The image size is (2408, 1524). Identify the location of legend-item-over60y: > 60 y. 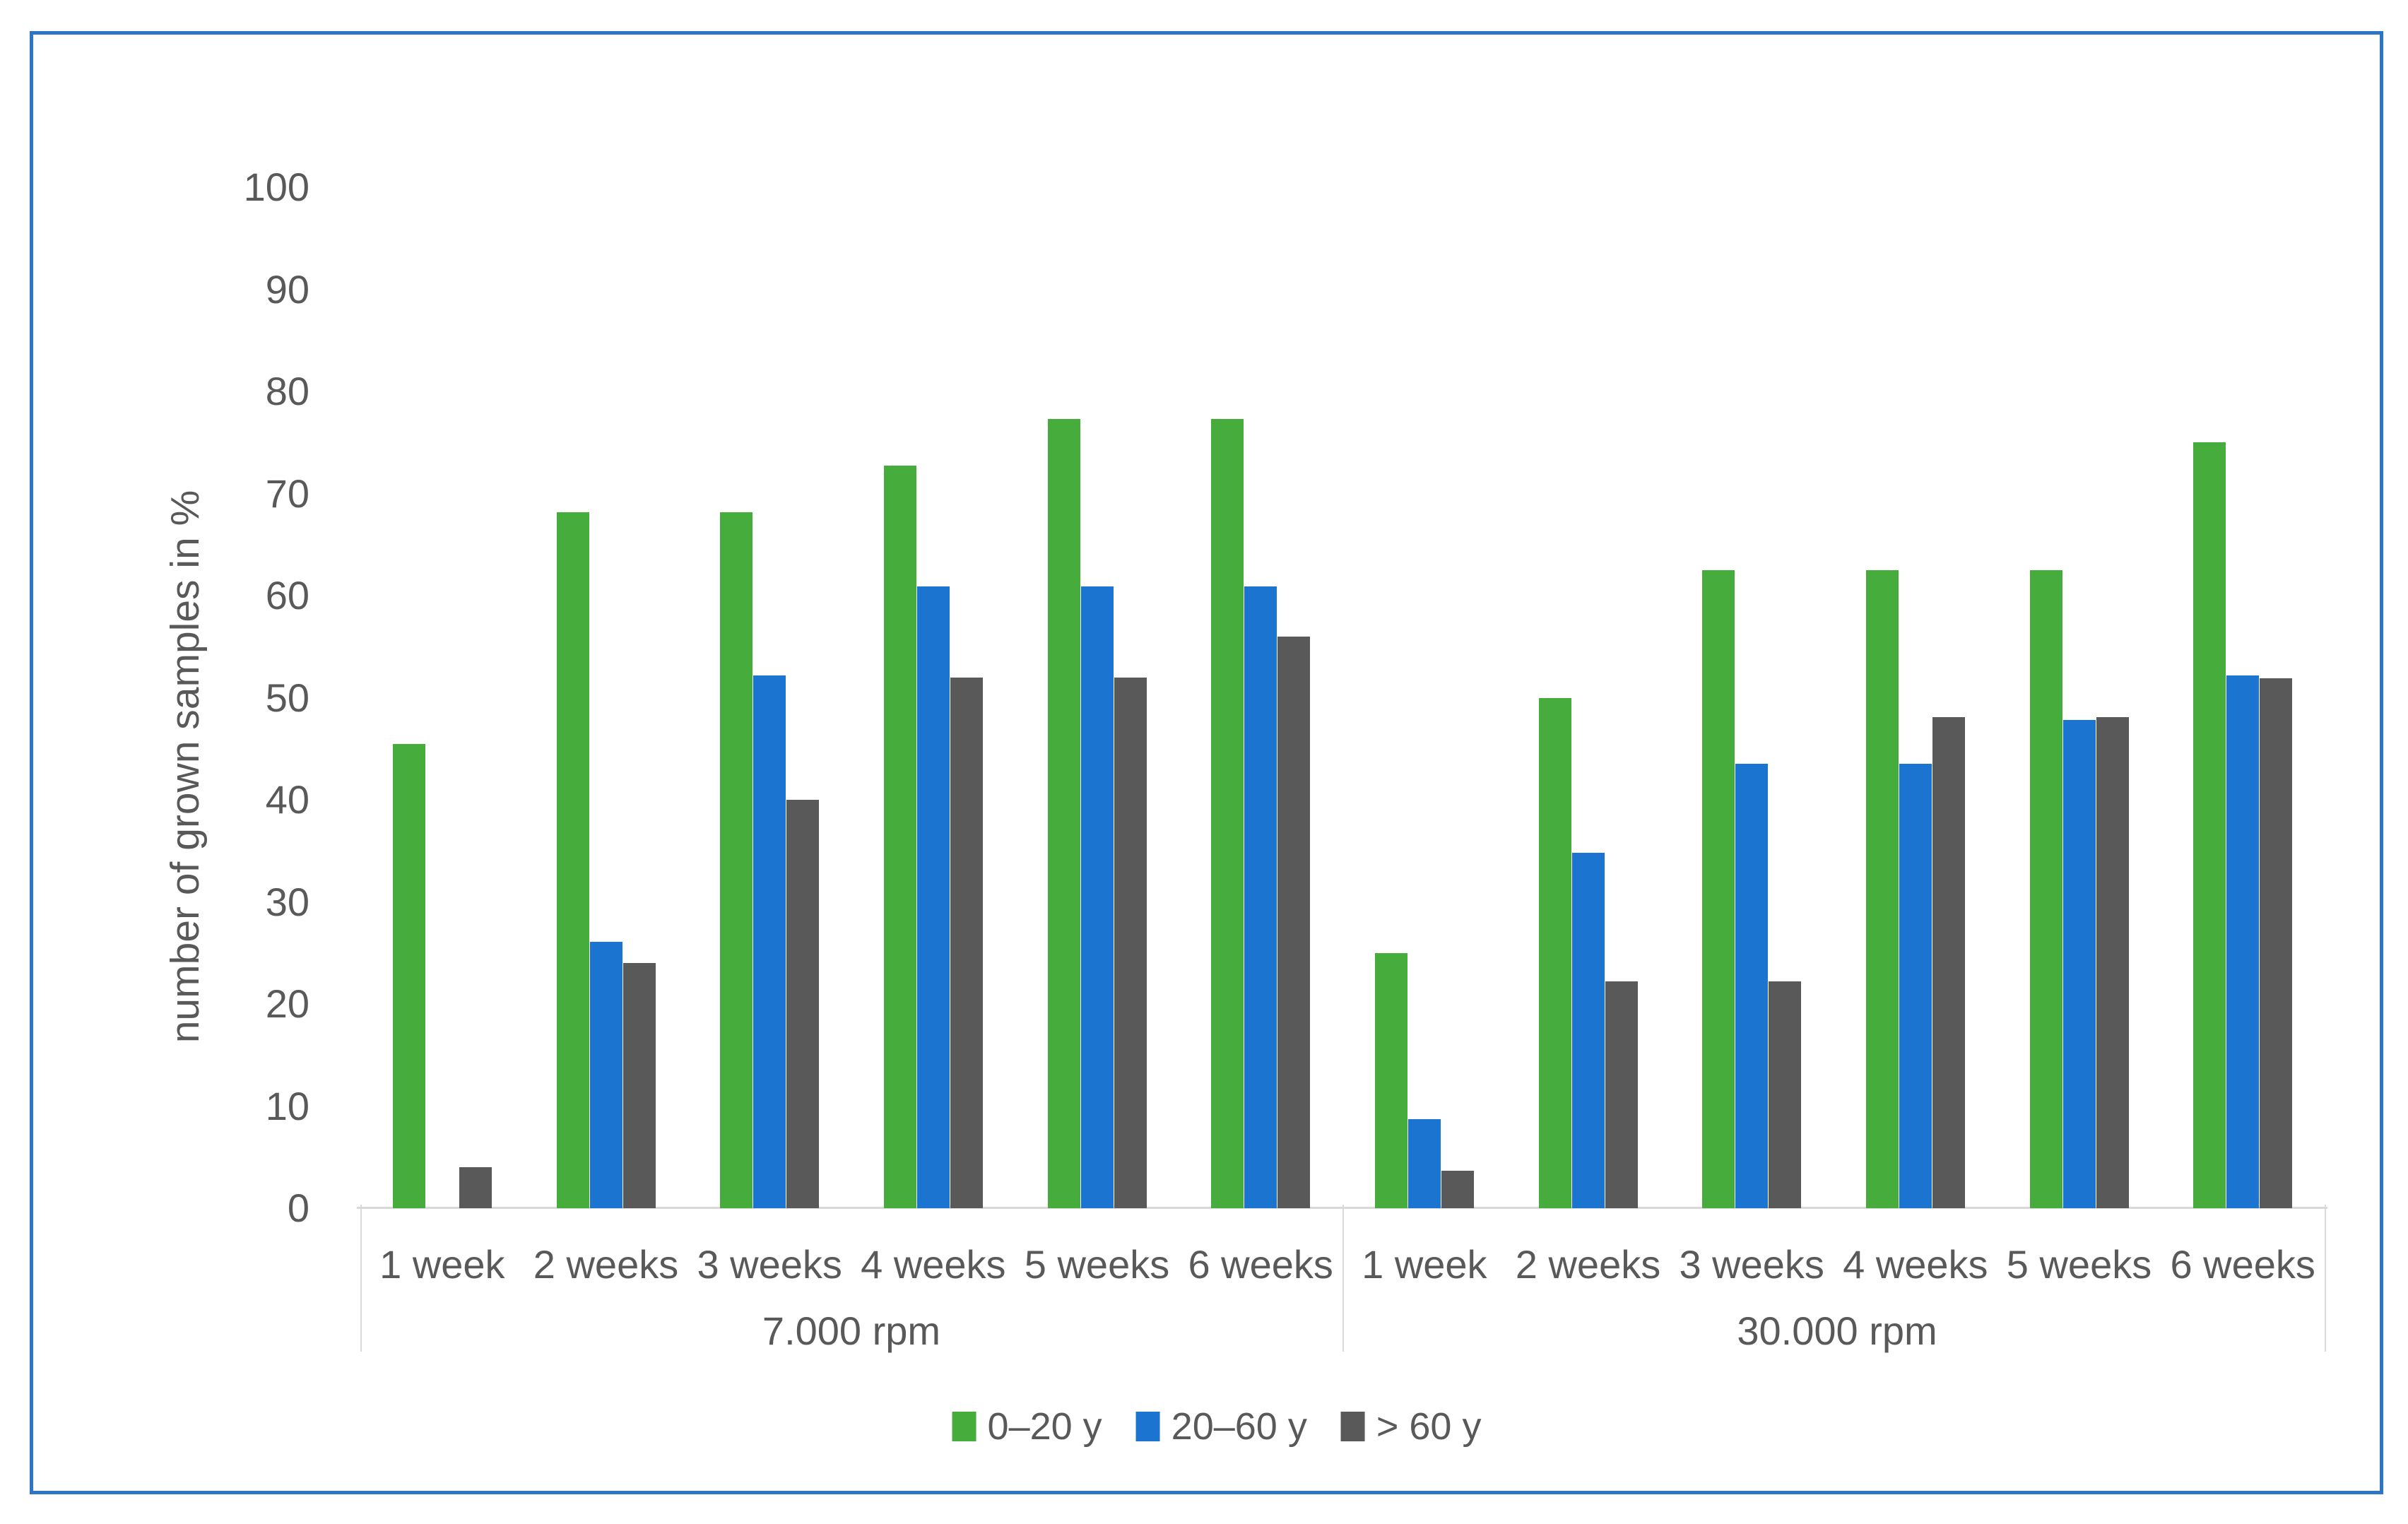
(1411, 1426).